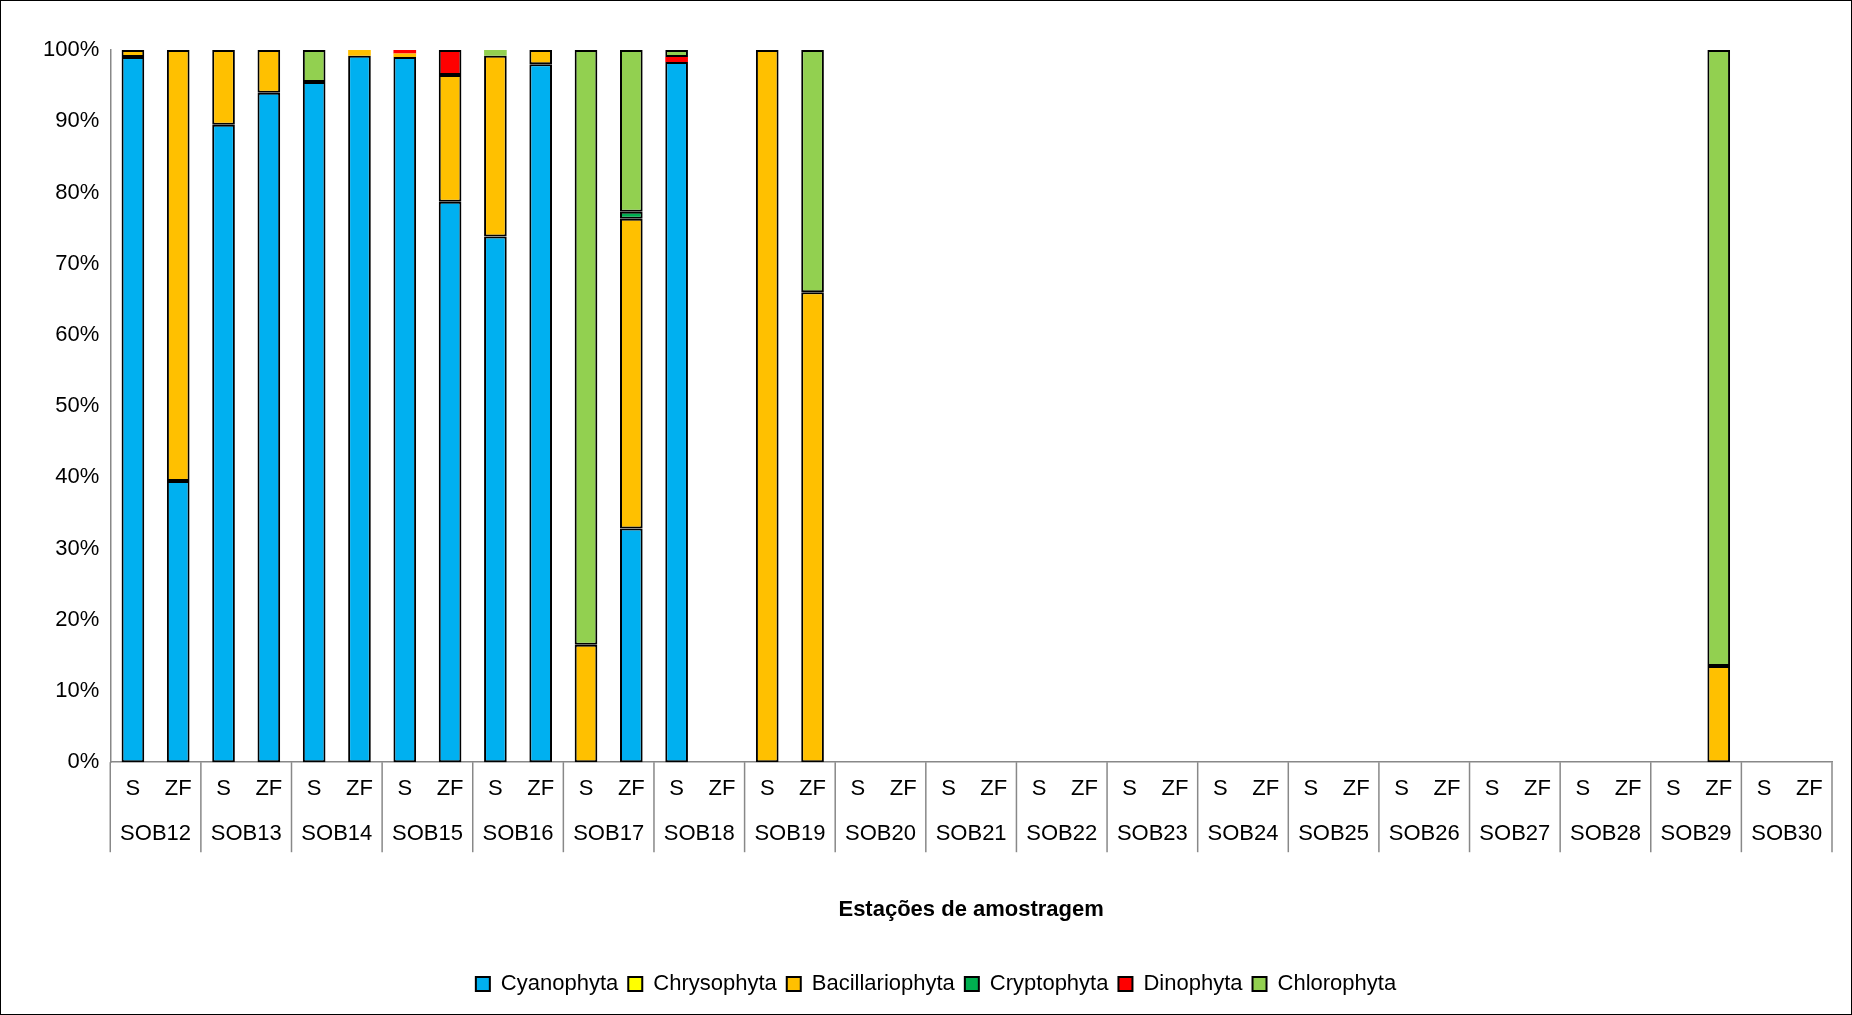  Describe the element at coordinates (1193, 983) in the screenshot. I see `legend-label: Dinophyta` at that location.